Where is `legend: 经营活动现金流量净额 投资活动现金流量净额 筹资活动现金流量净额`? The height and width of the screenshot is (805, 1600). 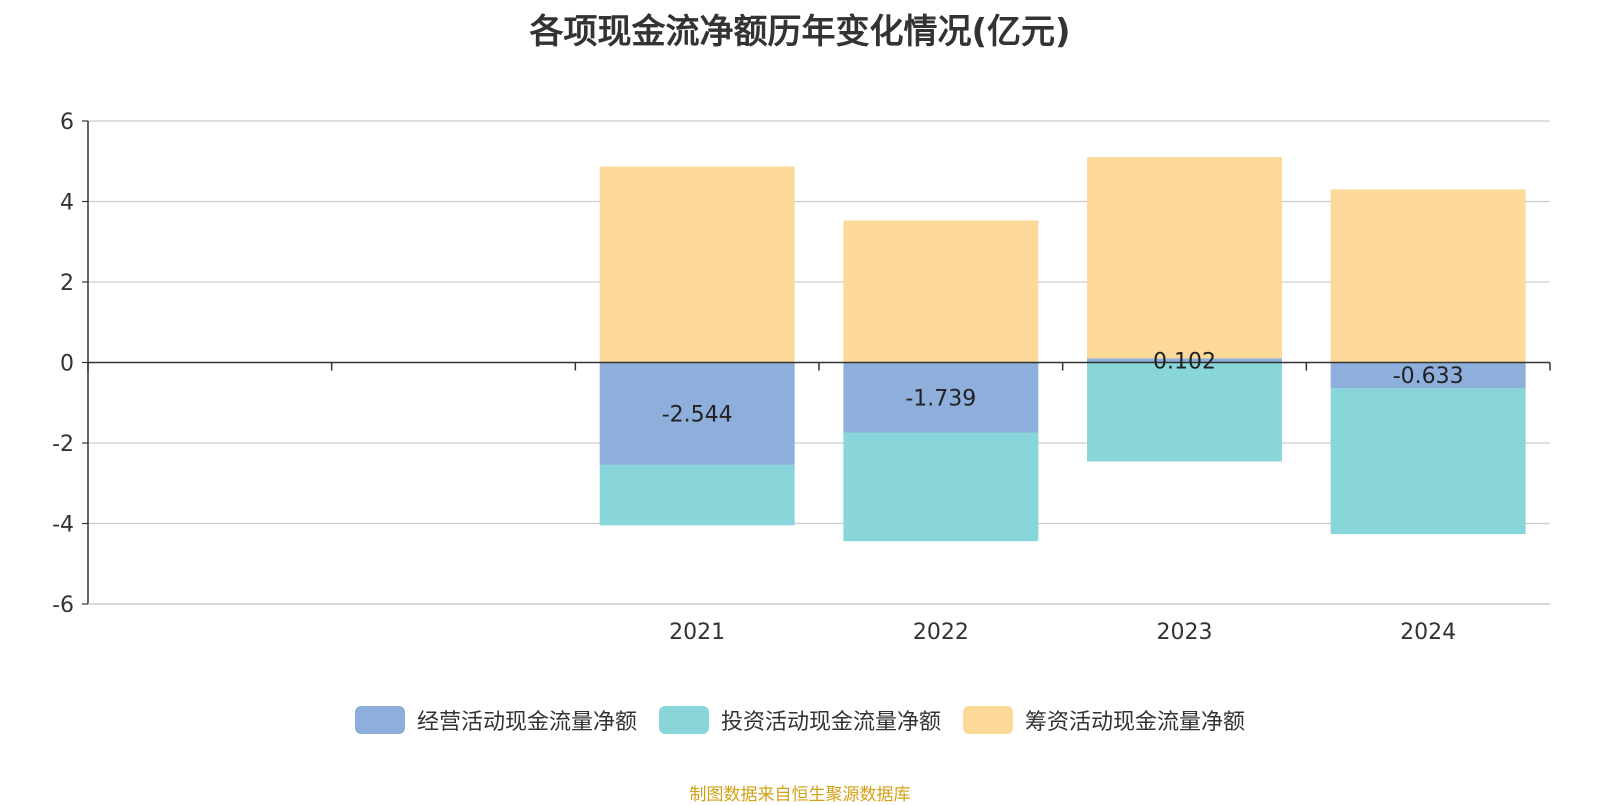 legend: 经营活动现金流量净额 投资活动现金流量净额 筹资活动现金流量净额 is located at coordinates (800, 720).